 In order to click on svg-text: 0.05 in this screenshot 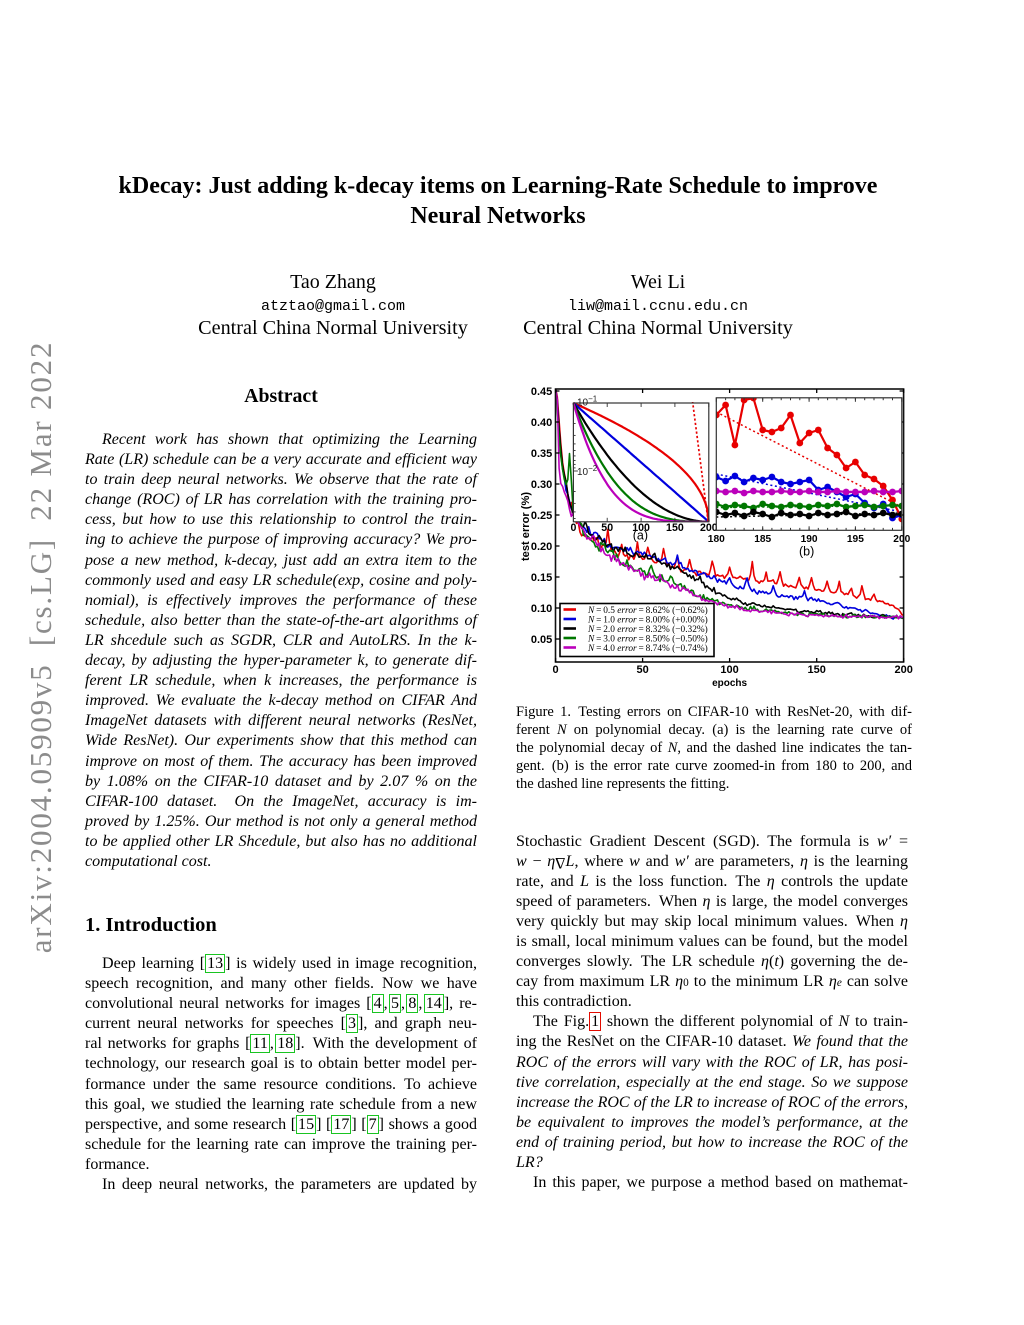, I will do `click(541, 640)`.